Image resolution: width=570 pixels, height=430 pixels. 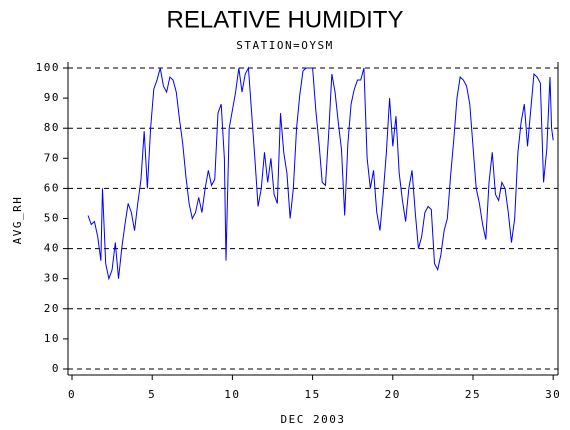 I want to click on x-axis-label: DEC 2003, so click(x=313, y=419).